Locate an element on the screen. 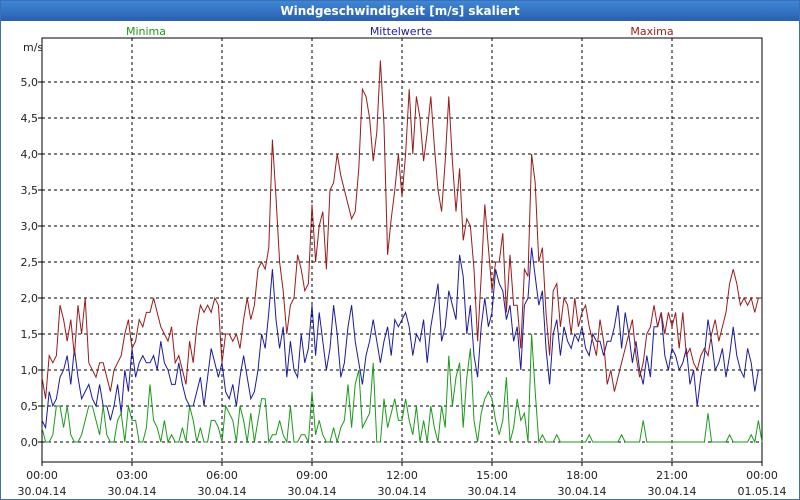  y-tick-label: 3,0 is located at coordinates (30, 226).